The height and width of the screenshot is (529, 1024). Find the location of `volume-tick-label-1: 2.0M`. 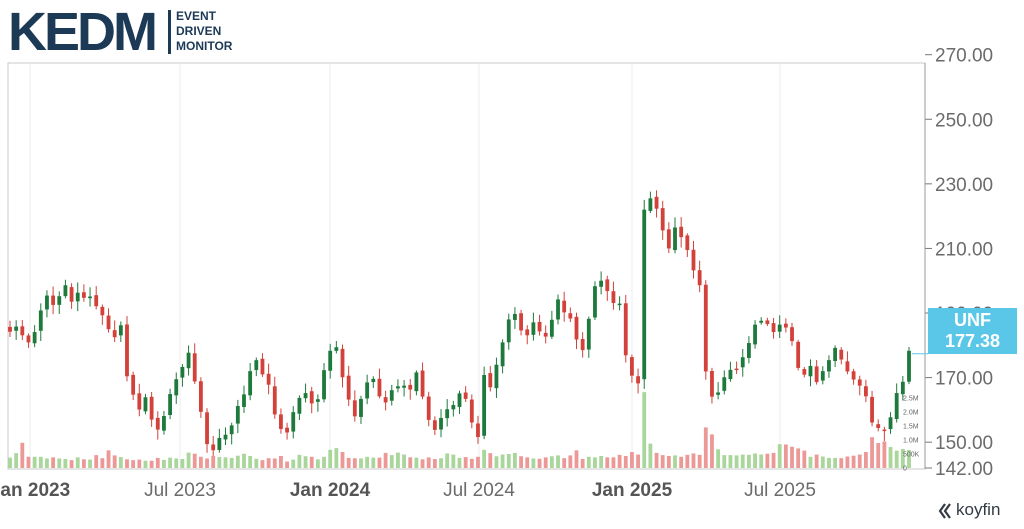

volume-tick-label-1: 2.0M is located at coordinates (911, 413).